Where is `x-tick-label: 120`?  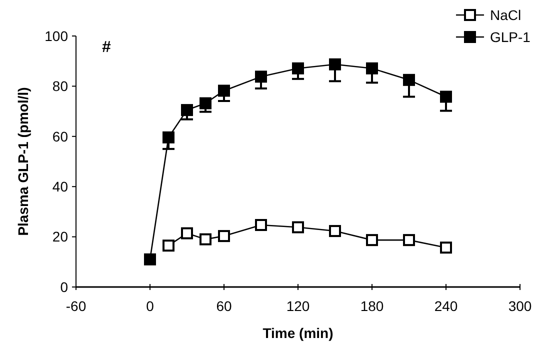 x-tick-label: 120 is located at coordinates (298, 306).